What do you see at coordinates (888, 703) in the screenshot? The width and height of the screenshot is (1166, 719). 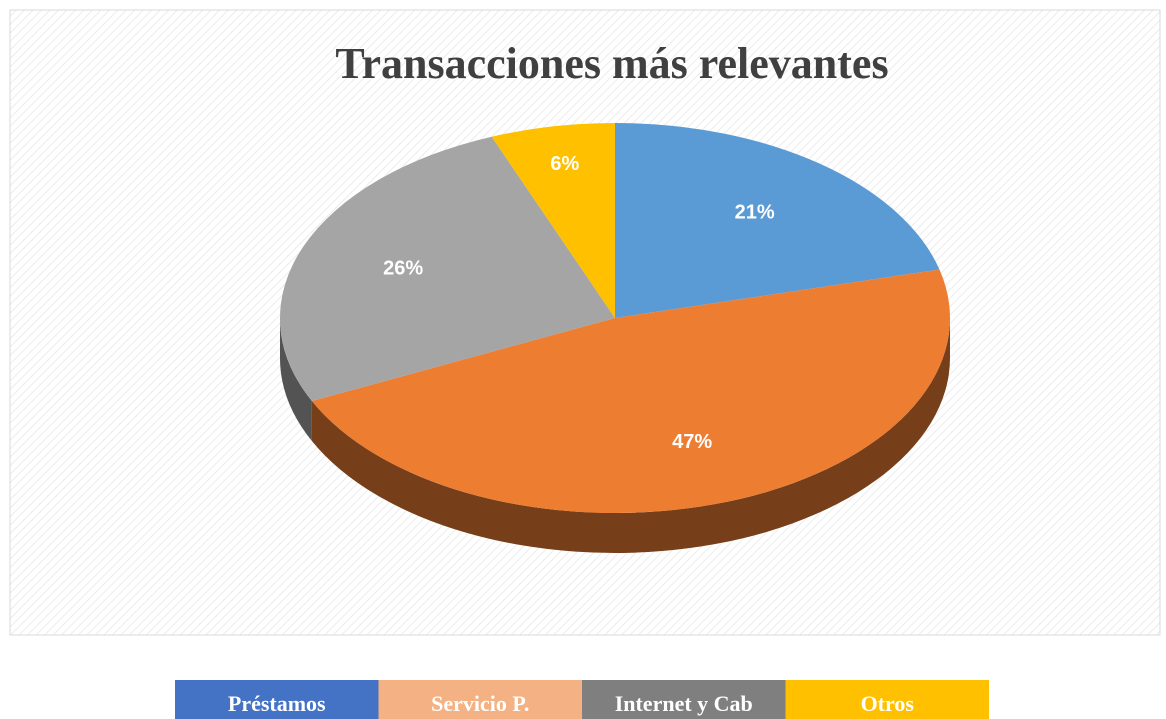 I see `legend-label: Otros` at bounding box center [888, 703].